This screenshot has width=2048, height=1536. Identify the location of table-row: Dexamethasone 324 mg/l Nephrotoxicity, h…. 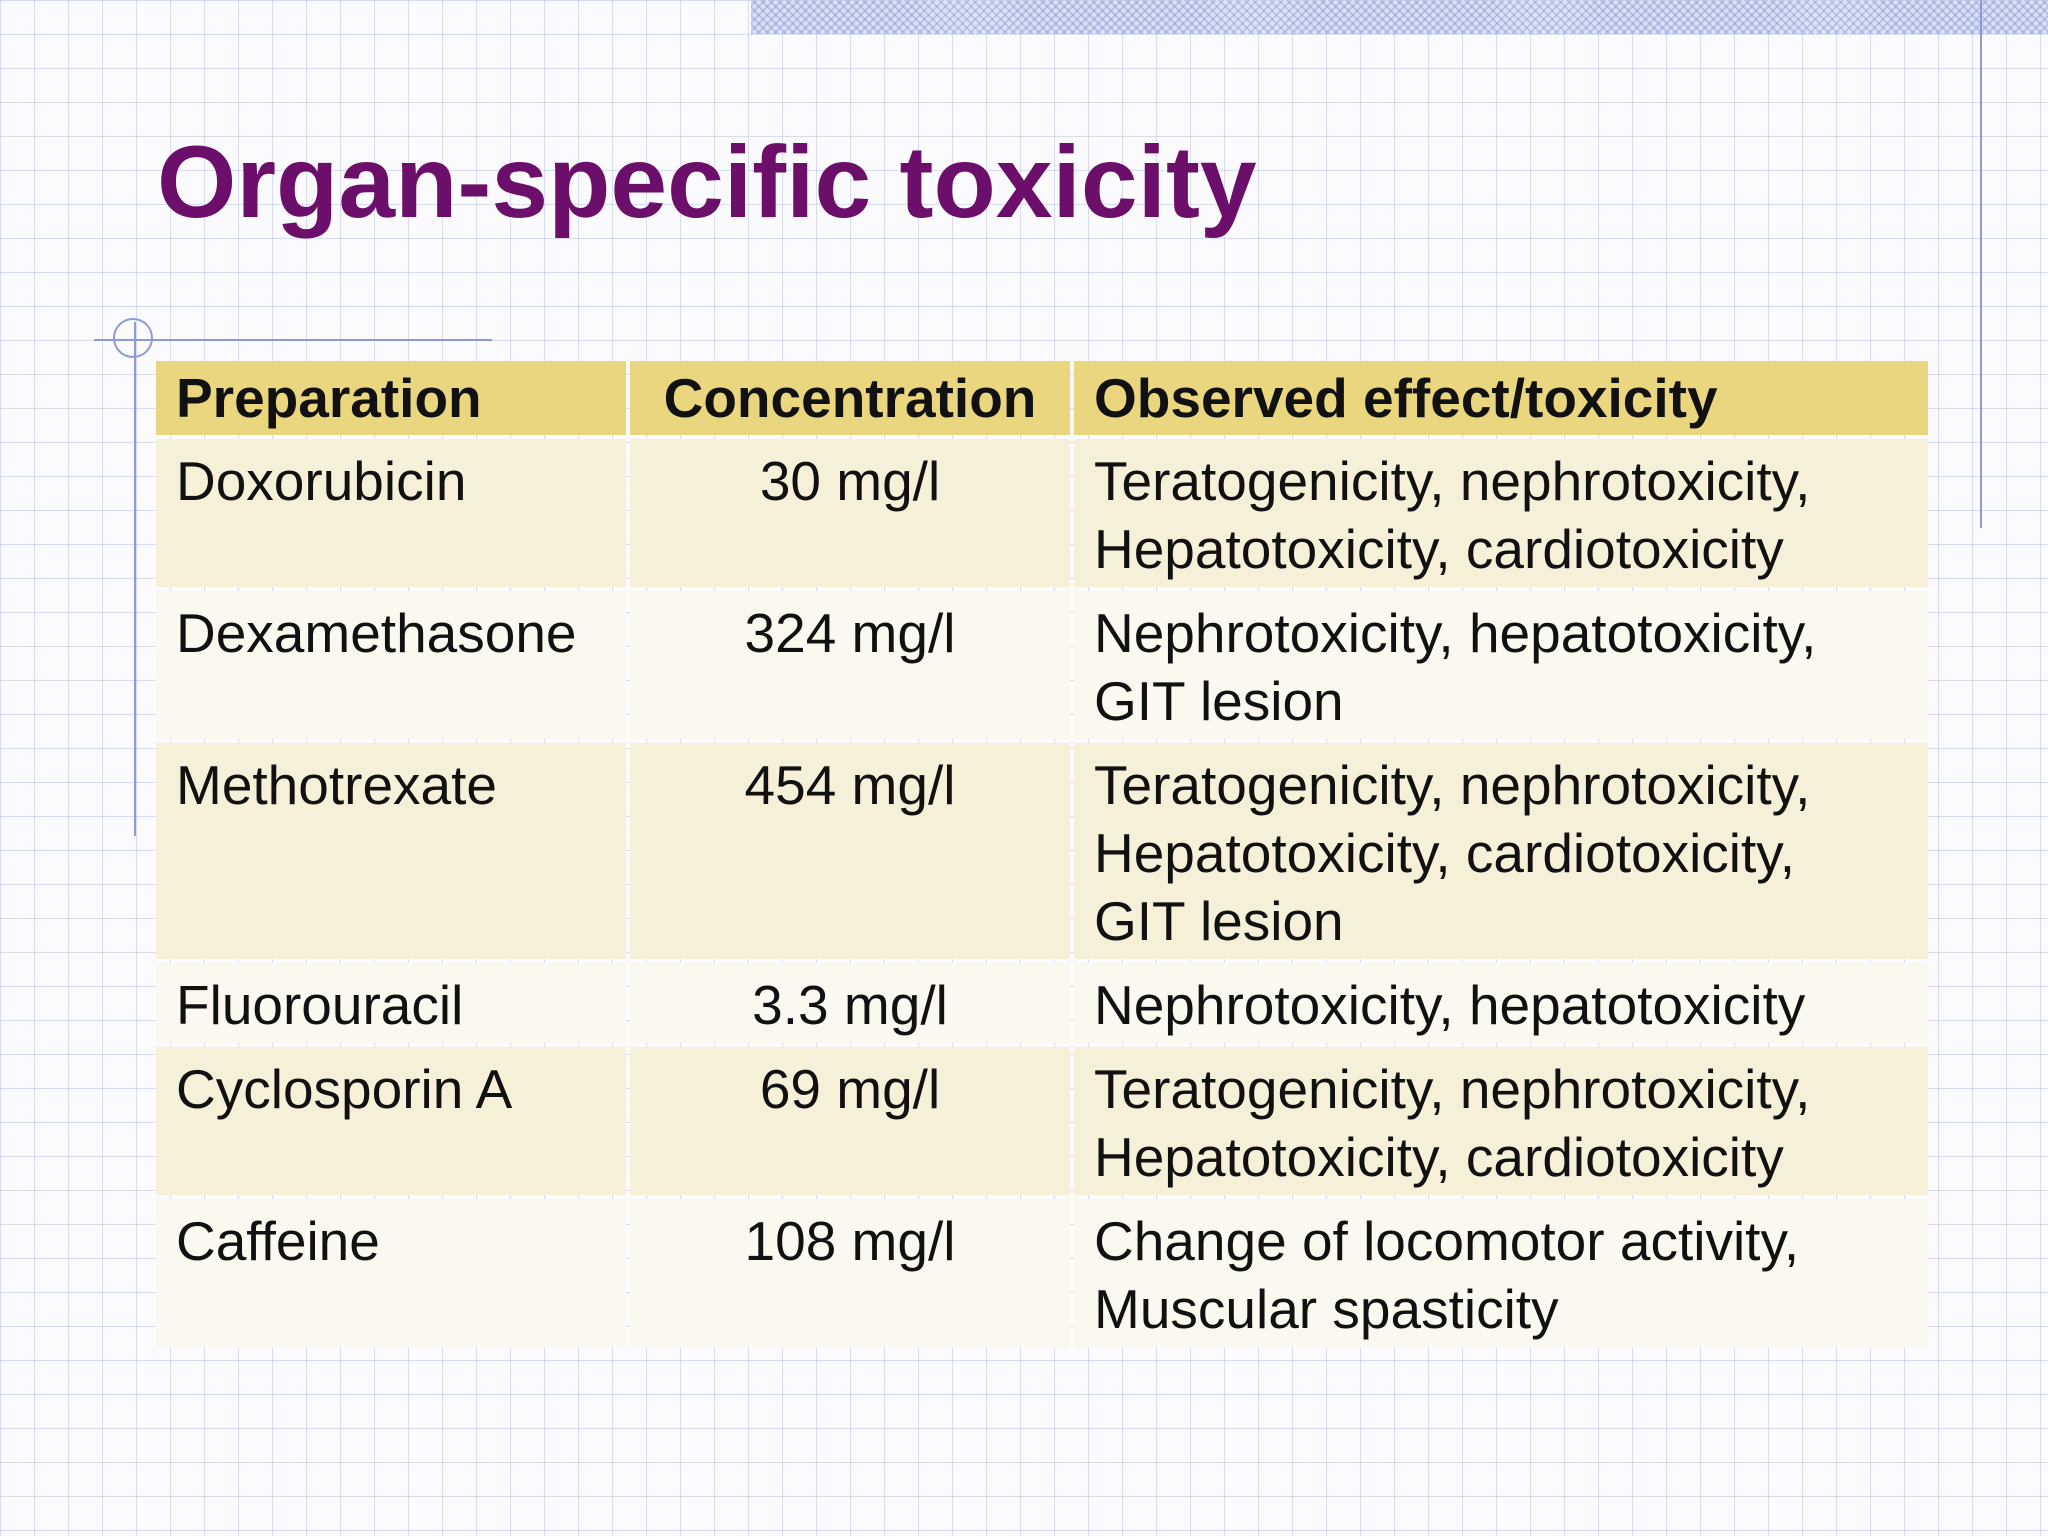
(1042, 665).